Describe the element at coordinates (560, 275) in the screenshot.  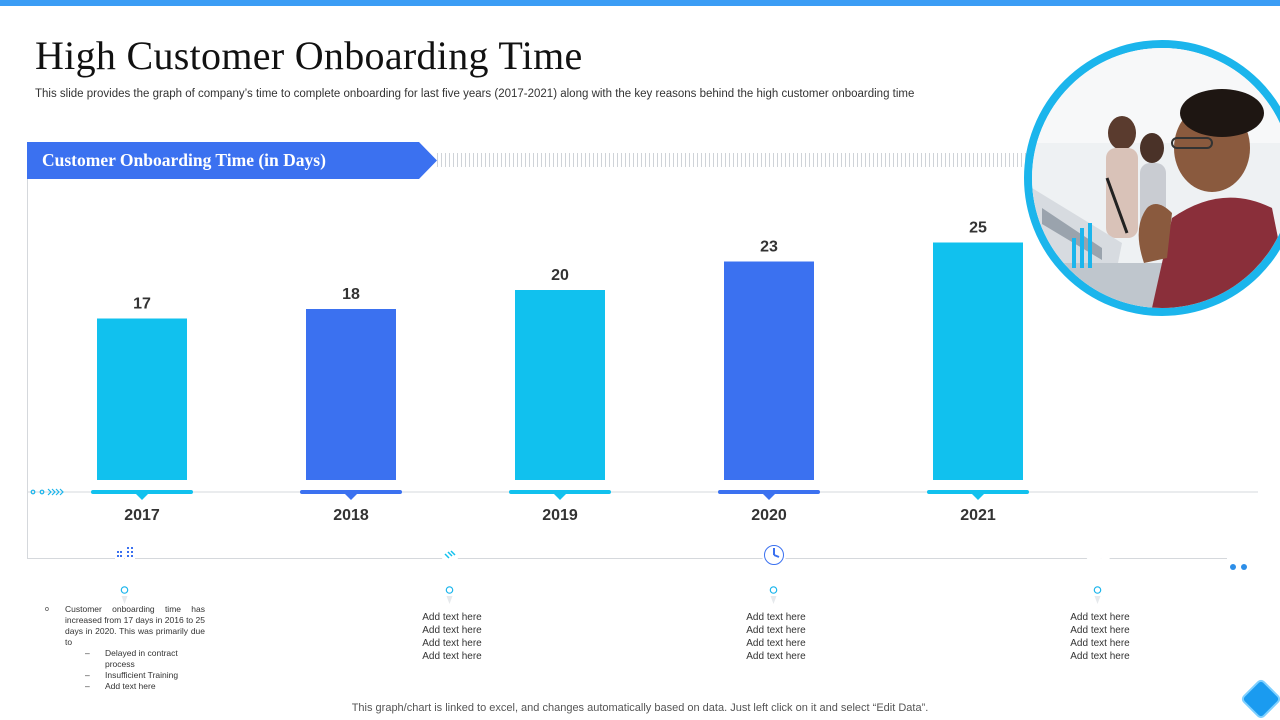
I see `data-label: 20` at that location.